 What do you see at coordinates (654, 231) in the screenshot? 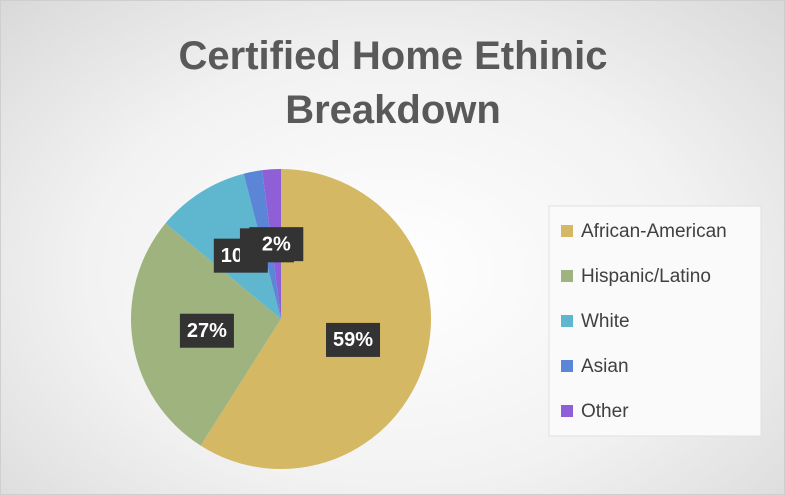
I see `legend-label: African-American` at bounding box center [654, 231].